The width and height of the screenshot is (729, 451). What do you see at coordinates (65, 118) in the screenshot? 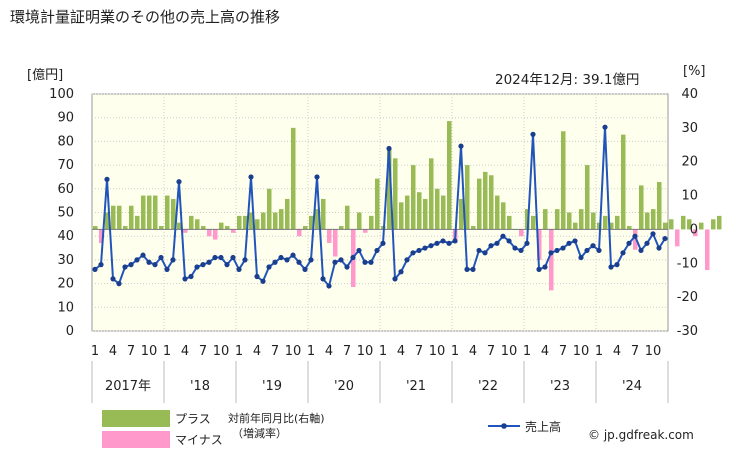
I see `left-tick-label: 90` at bounding box center [65, 118].